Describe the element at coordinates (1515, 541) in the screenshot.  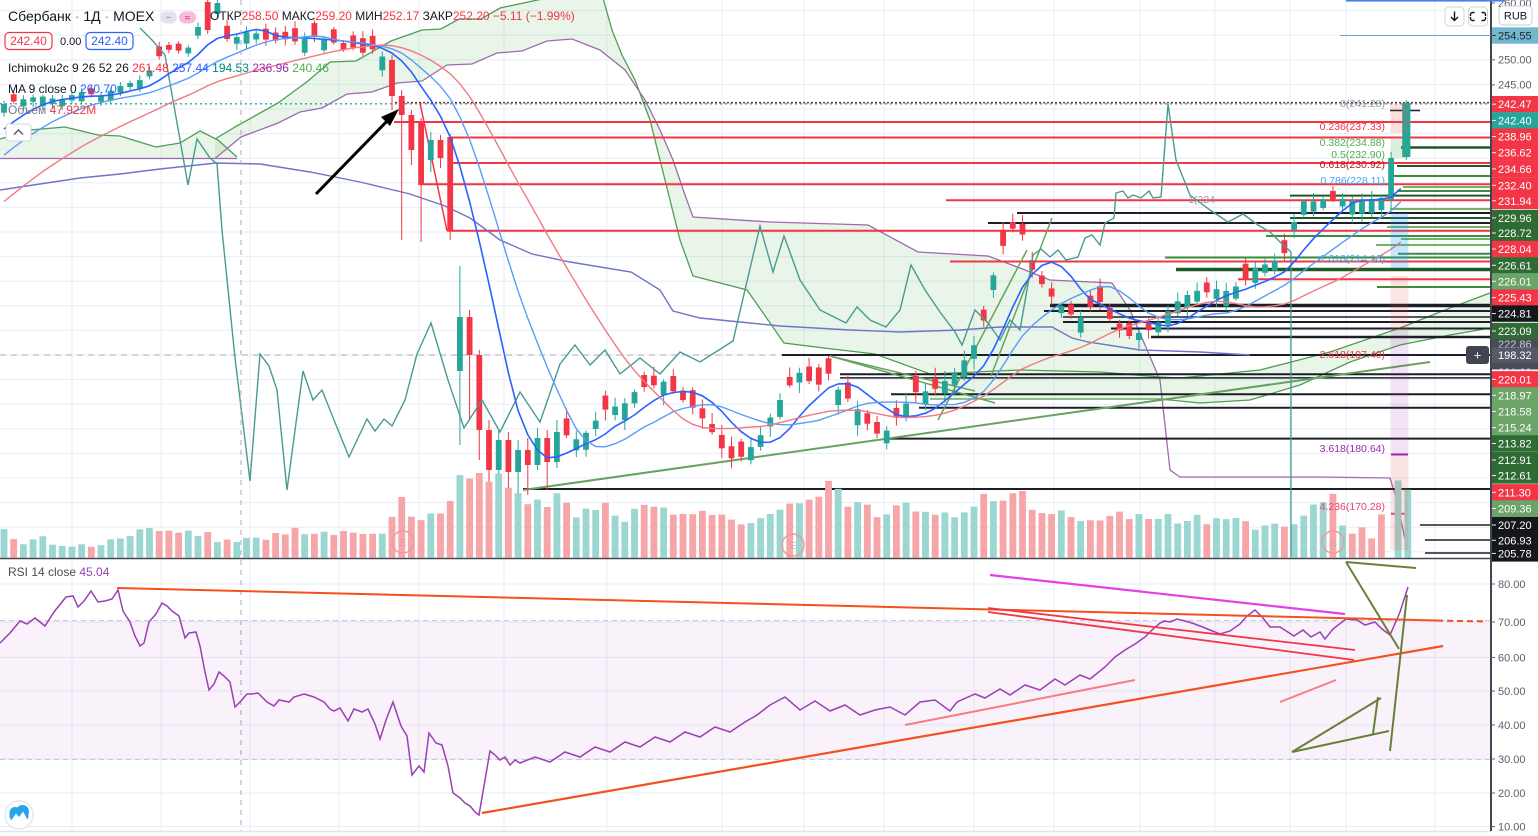
I see `svg-text: 206.93` at that location.